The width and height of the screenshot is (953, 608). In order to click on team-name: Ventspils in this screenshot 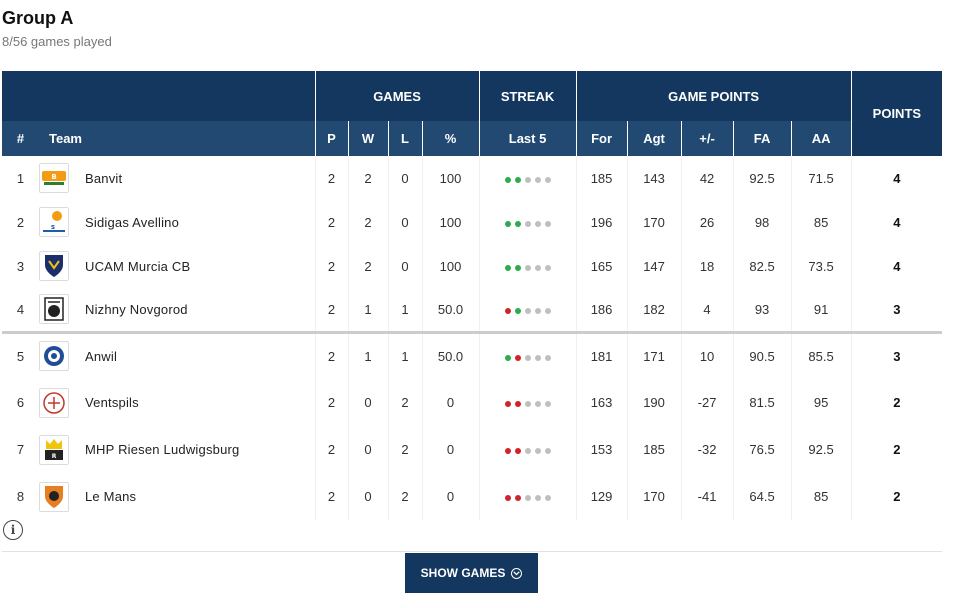, I will do `click(112, 402)`.